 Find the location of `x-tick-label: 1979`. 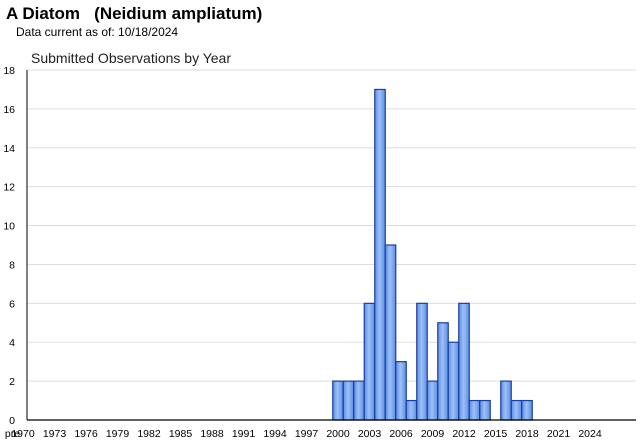

x-tick-label: 1979 is located at coordinates (118, 434).